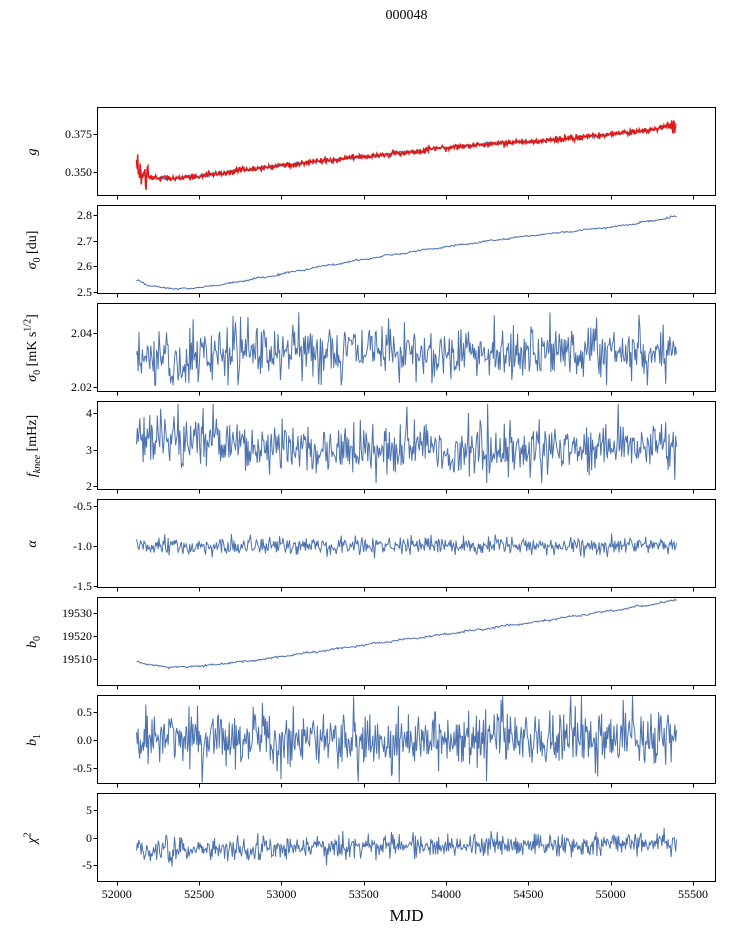 The width and height of the screenshot is (729, 944). Describe the element at coordinates (32, 543) in the screenshot. I see `y-axis-label-alpha: α` at that location.